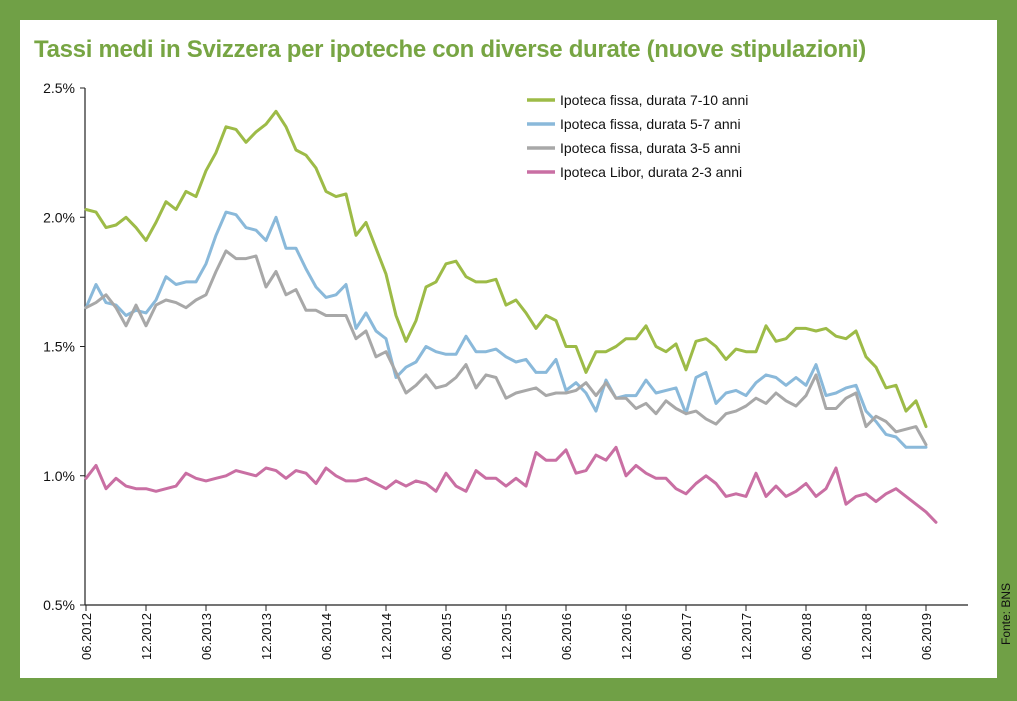 Image resolution: width=1017 pixels, height=701 pixels. What do you see at coordinates (746, 636) in the screenshot?
I see `x-tick-label: 12.2017` at bounding box center [746, 636].